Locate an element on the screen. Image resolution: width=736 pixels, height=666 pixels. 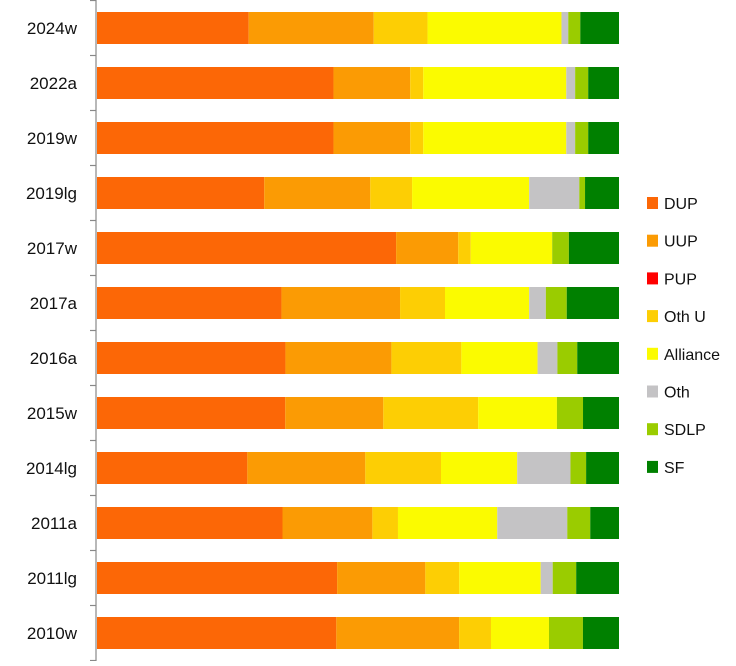
bar-segment-oth-u-2016a is located at coordinates (426, 358).